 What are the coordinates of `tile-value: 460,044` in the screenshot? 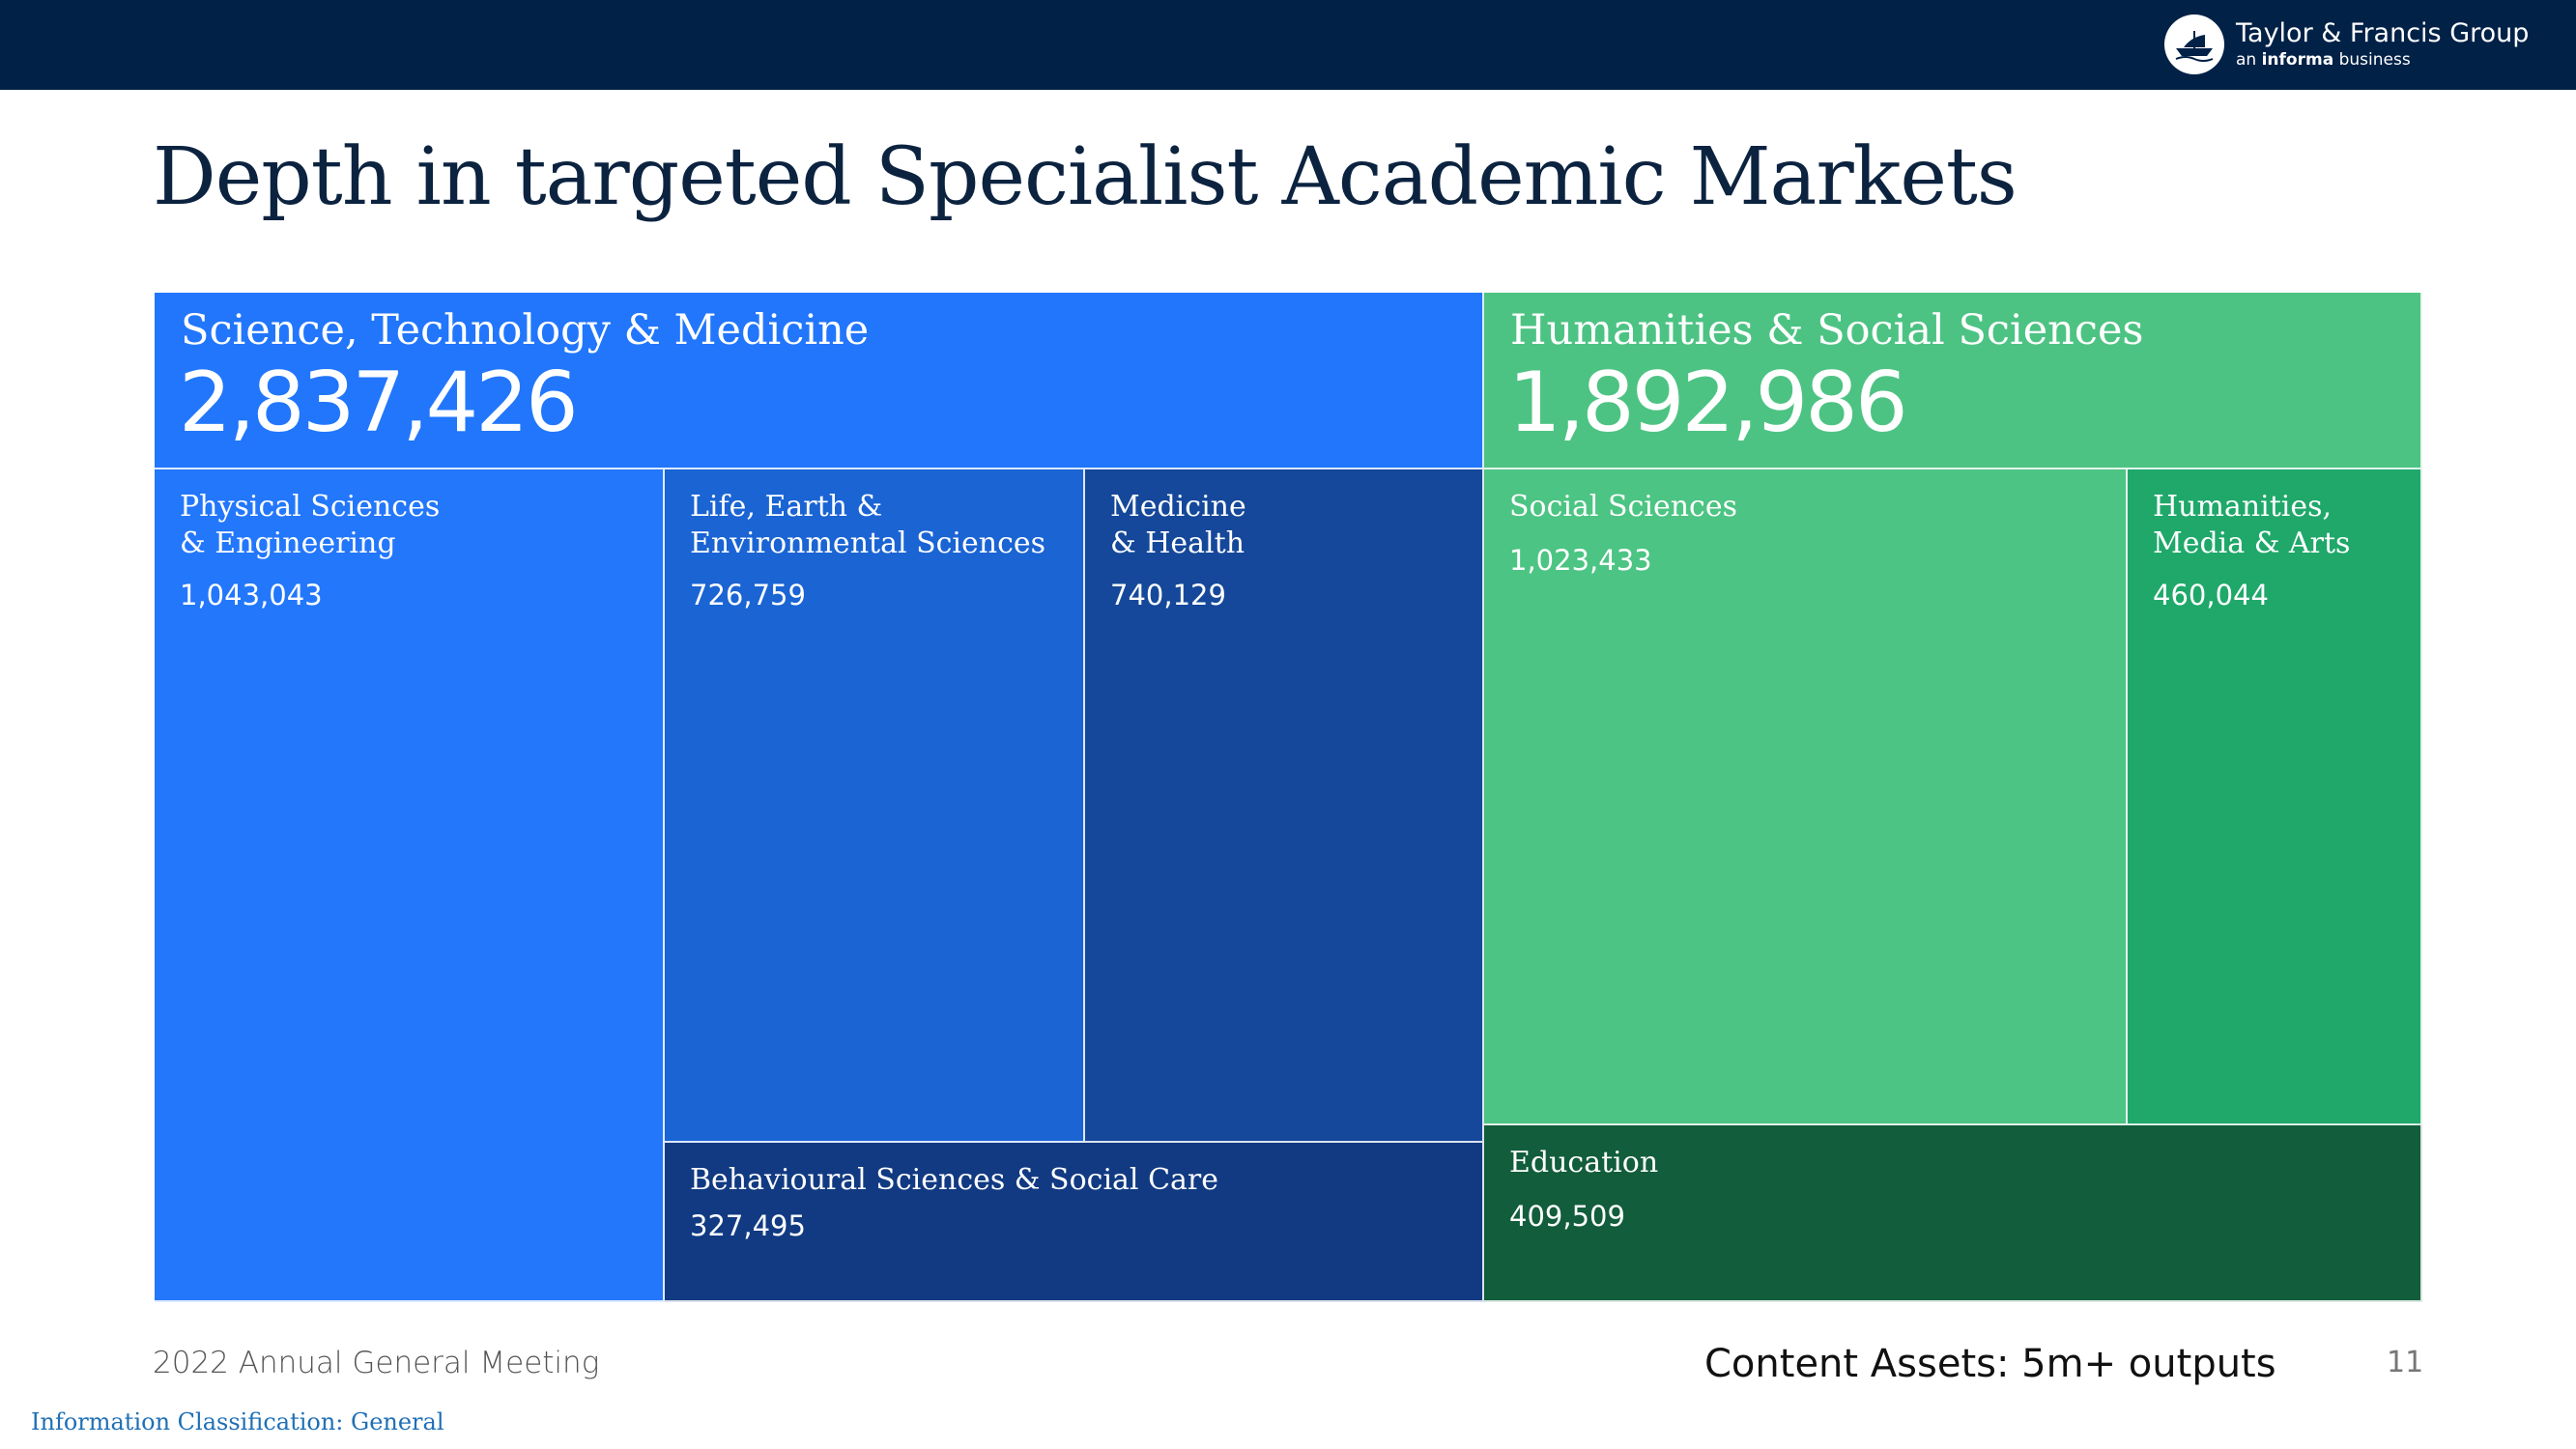 It's located at (2211, 595).